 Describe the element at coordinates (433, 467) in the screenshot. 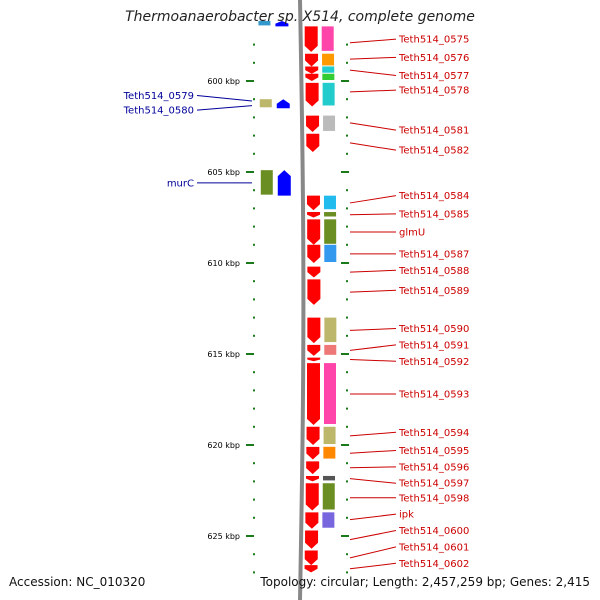

I see `right-gene-label: Teth514_0596` at that location.